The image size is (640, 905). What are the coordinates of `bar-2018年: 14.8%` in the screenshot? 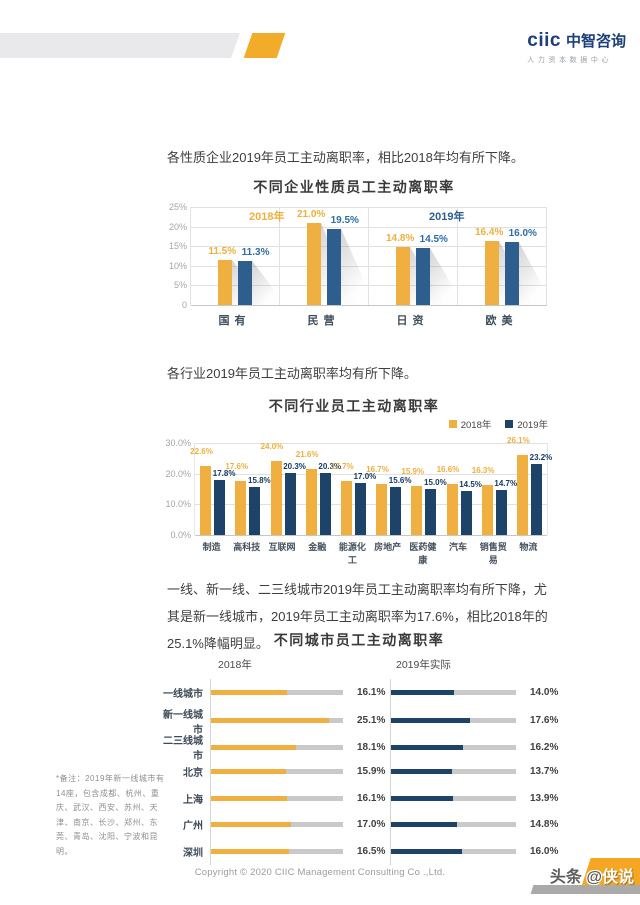 It's located at (400, 269).